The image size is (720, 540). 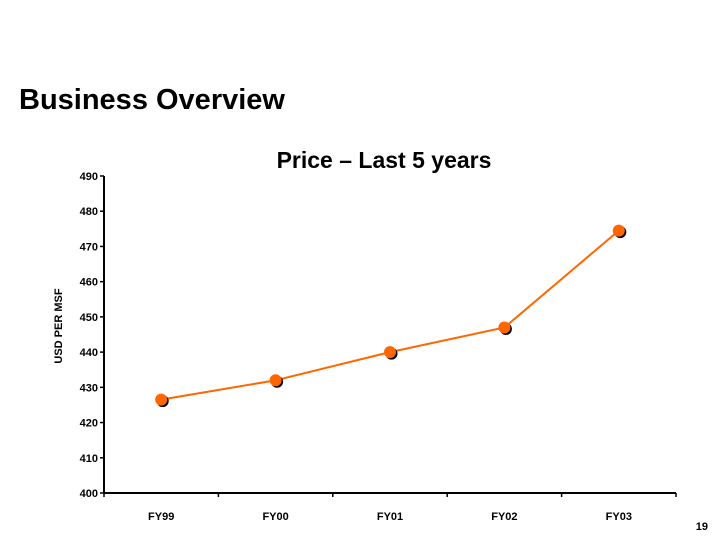 I want to click on x-tick-label: FY03, so click(x=619, y=517).